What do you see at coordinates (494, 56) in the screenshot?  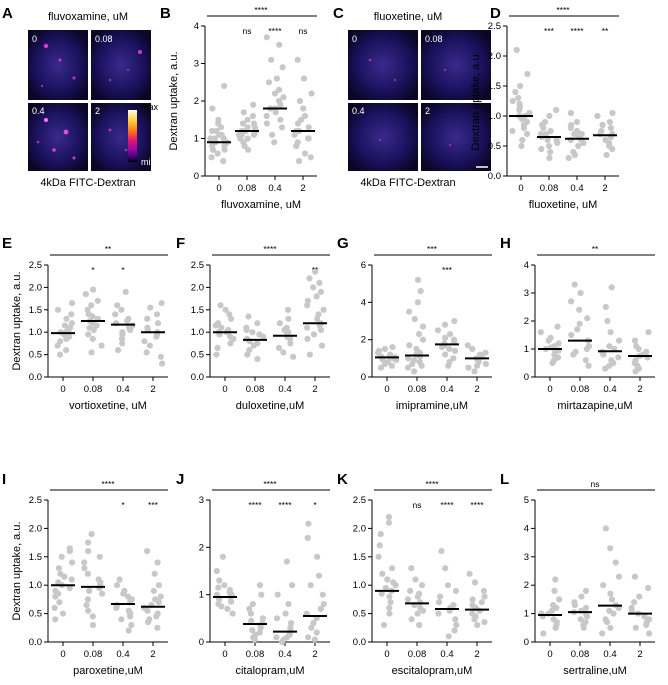 I see `y-tick-label: 2.0` at bounding box center [494, 56].